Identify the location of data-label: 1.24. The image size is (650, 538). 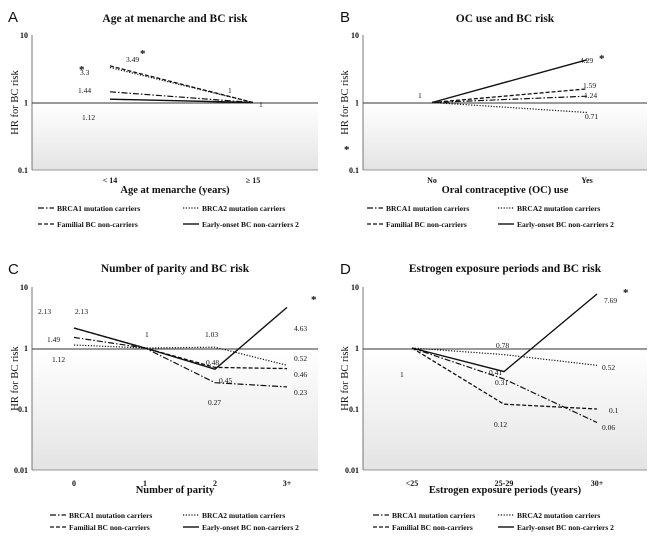
(590, 95).